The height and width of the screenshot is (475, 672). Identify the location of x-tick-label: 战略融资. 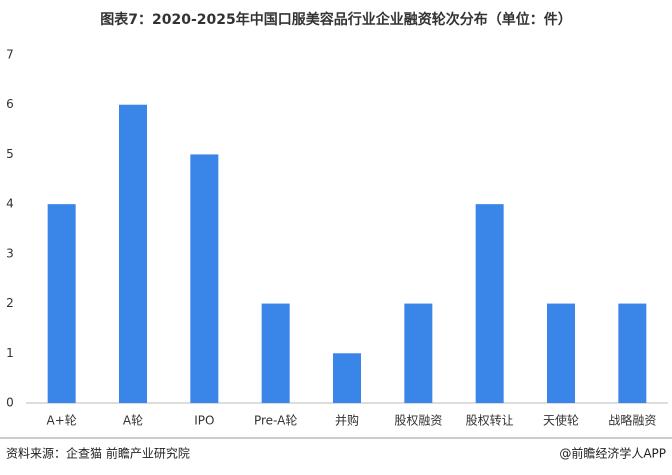
(632, 420).